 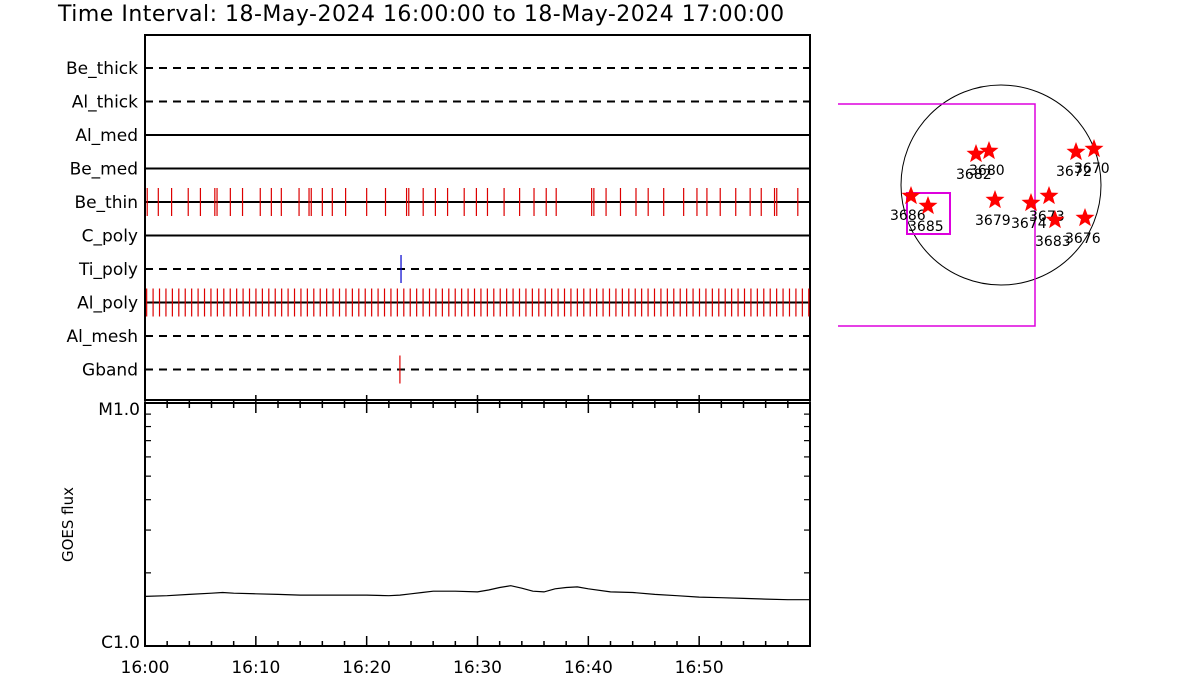 I want to click on region-label: 3674, so click(x=1029, y=224).